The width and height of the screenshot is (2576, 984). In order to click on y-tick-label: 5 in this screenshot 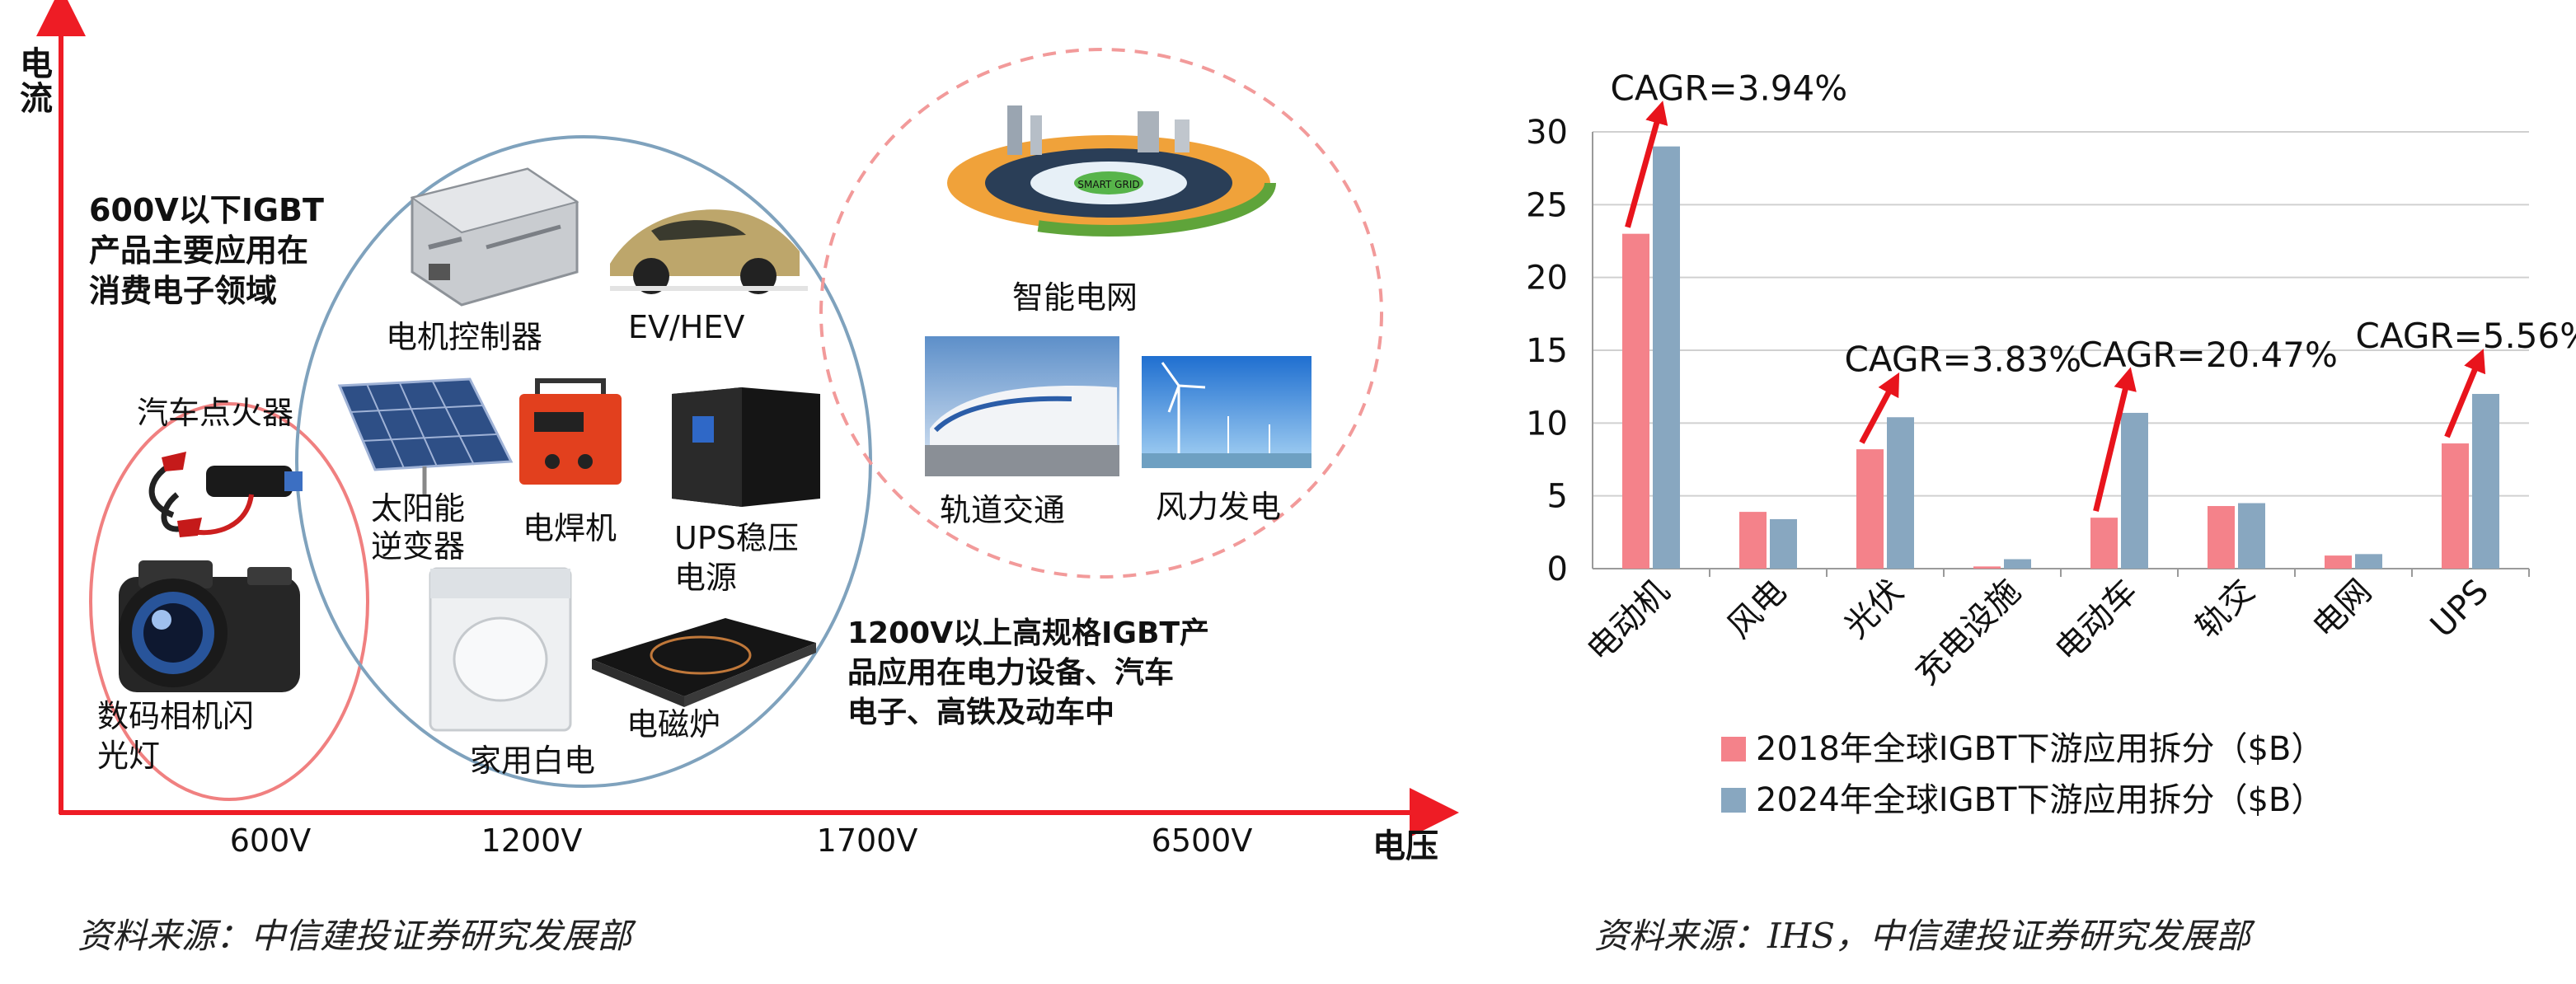, I will do `click(1558, 497)`.